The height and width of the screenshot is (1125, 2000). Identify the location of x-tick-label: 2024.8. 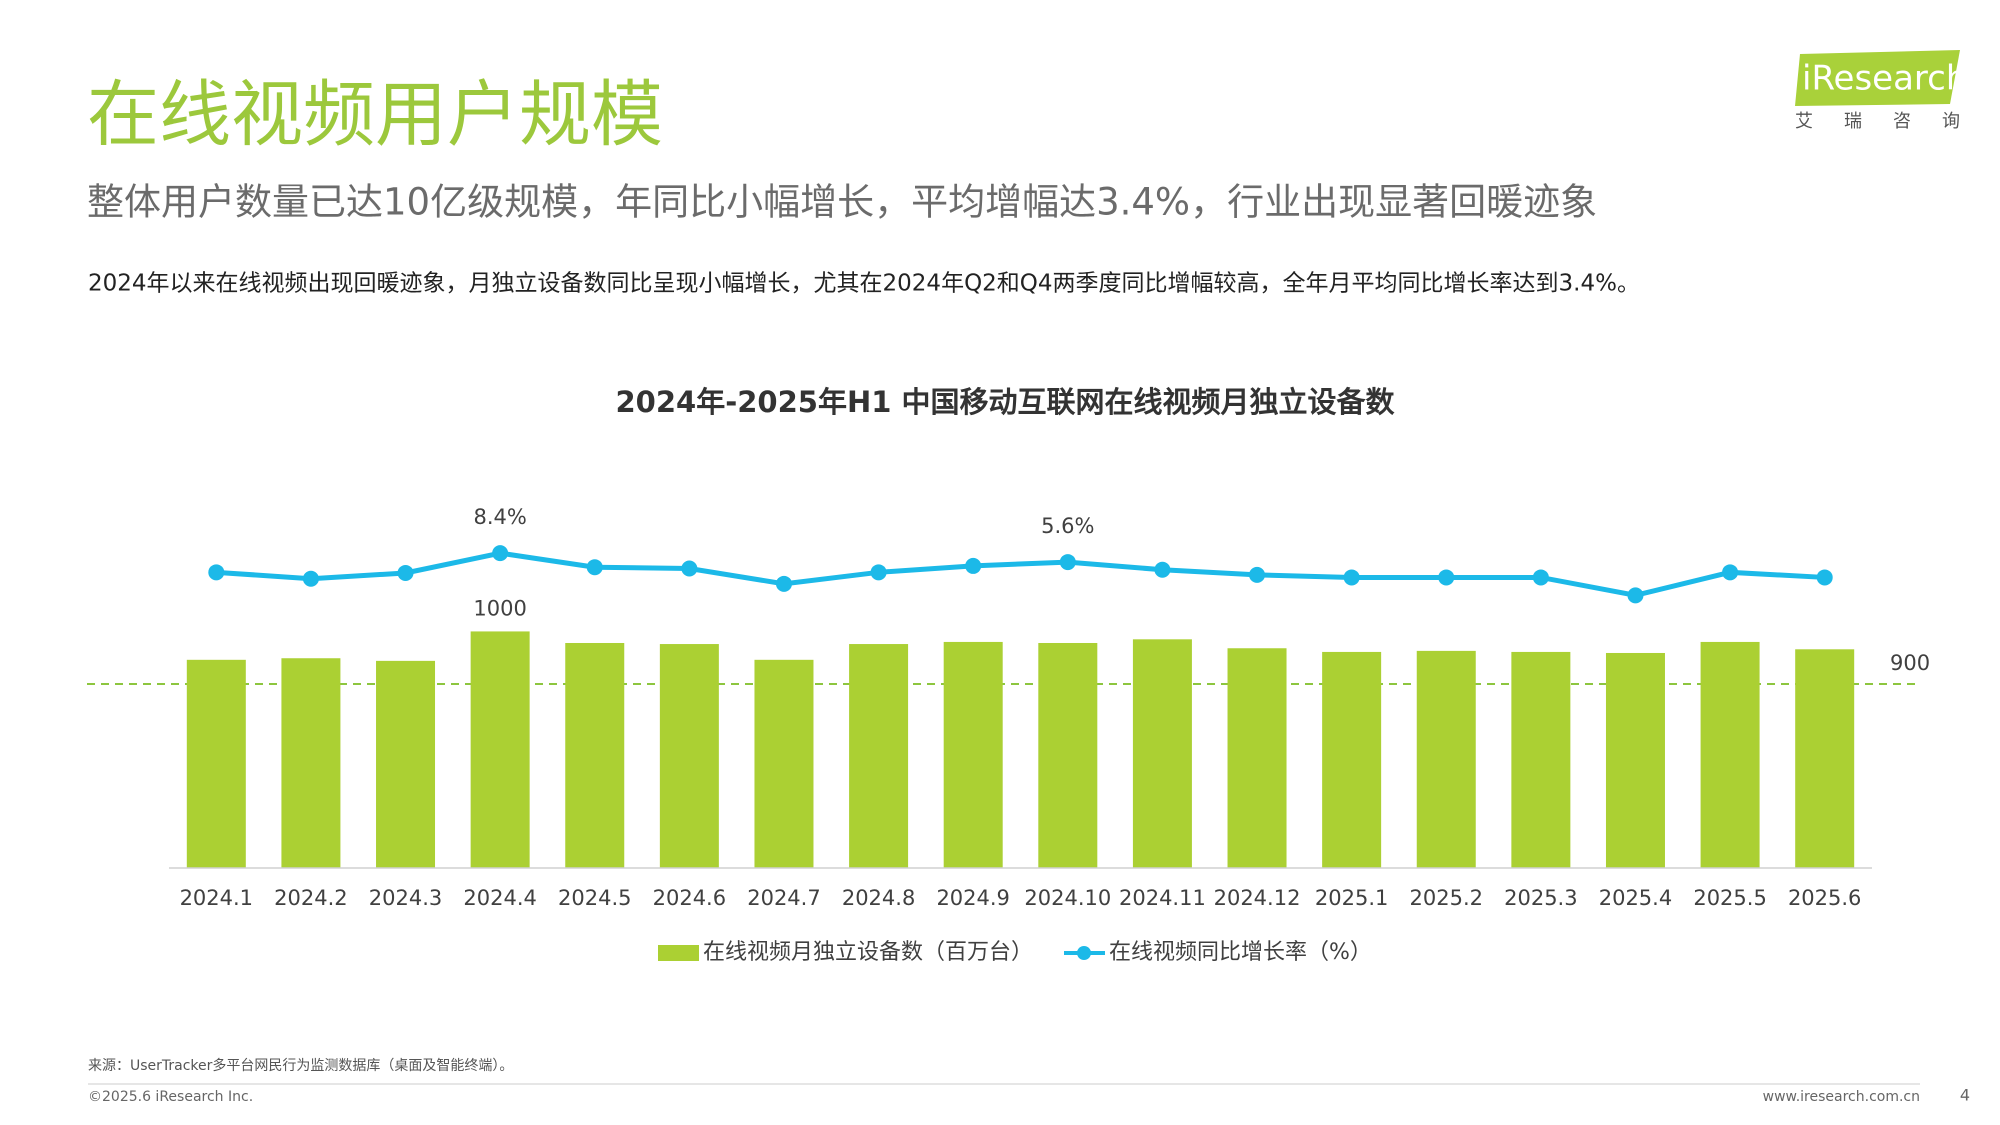
(878, 898).